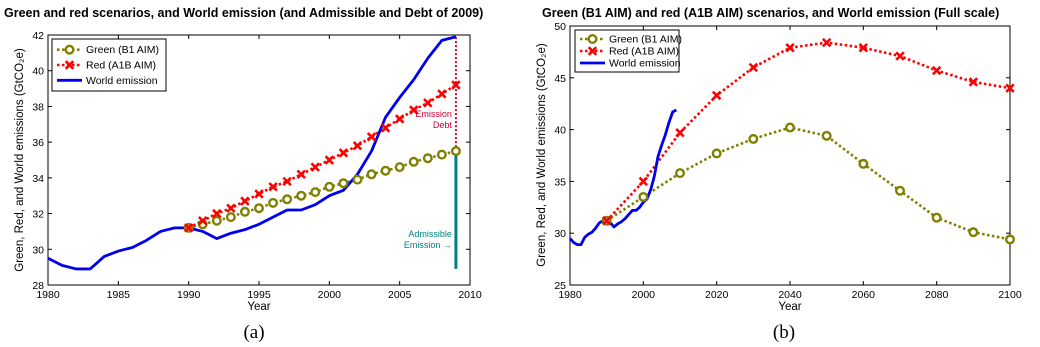 The width and height of the screenshot is (1040, 347). I want to click on chart-a-y-tick-label: 28, so click(38, 286).